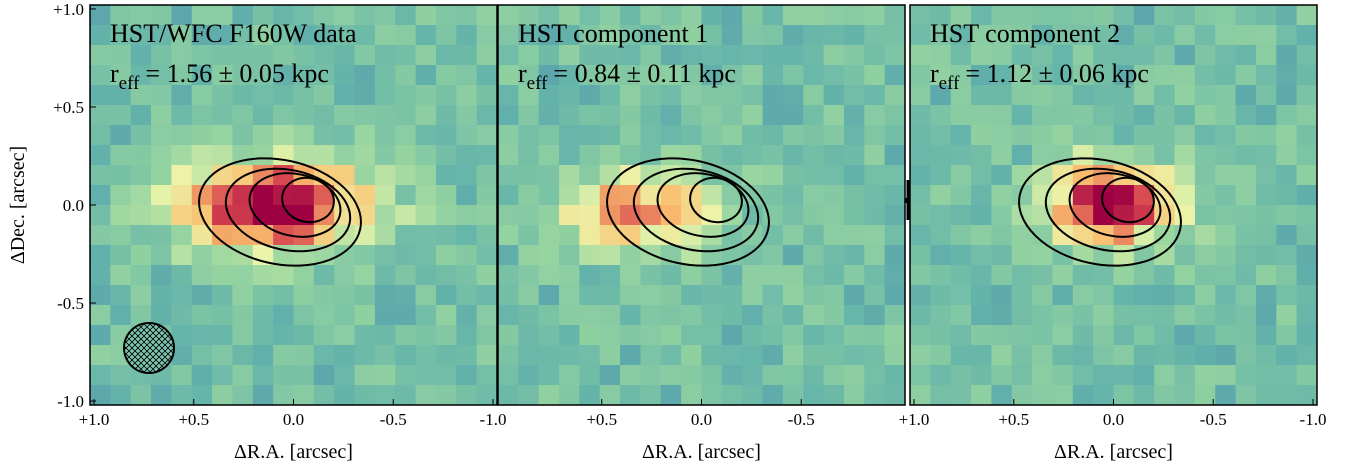 The image size is (1354, 474). Describe the element at coordinates (18, 205) in the screenshot. I see `y-axis-label: ΔDec. [arcsec]` at that location.